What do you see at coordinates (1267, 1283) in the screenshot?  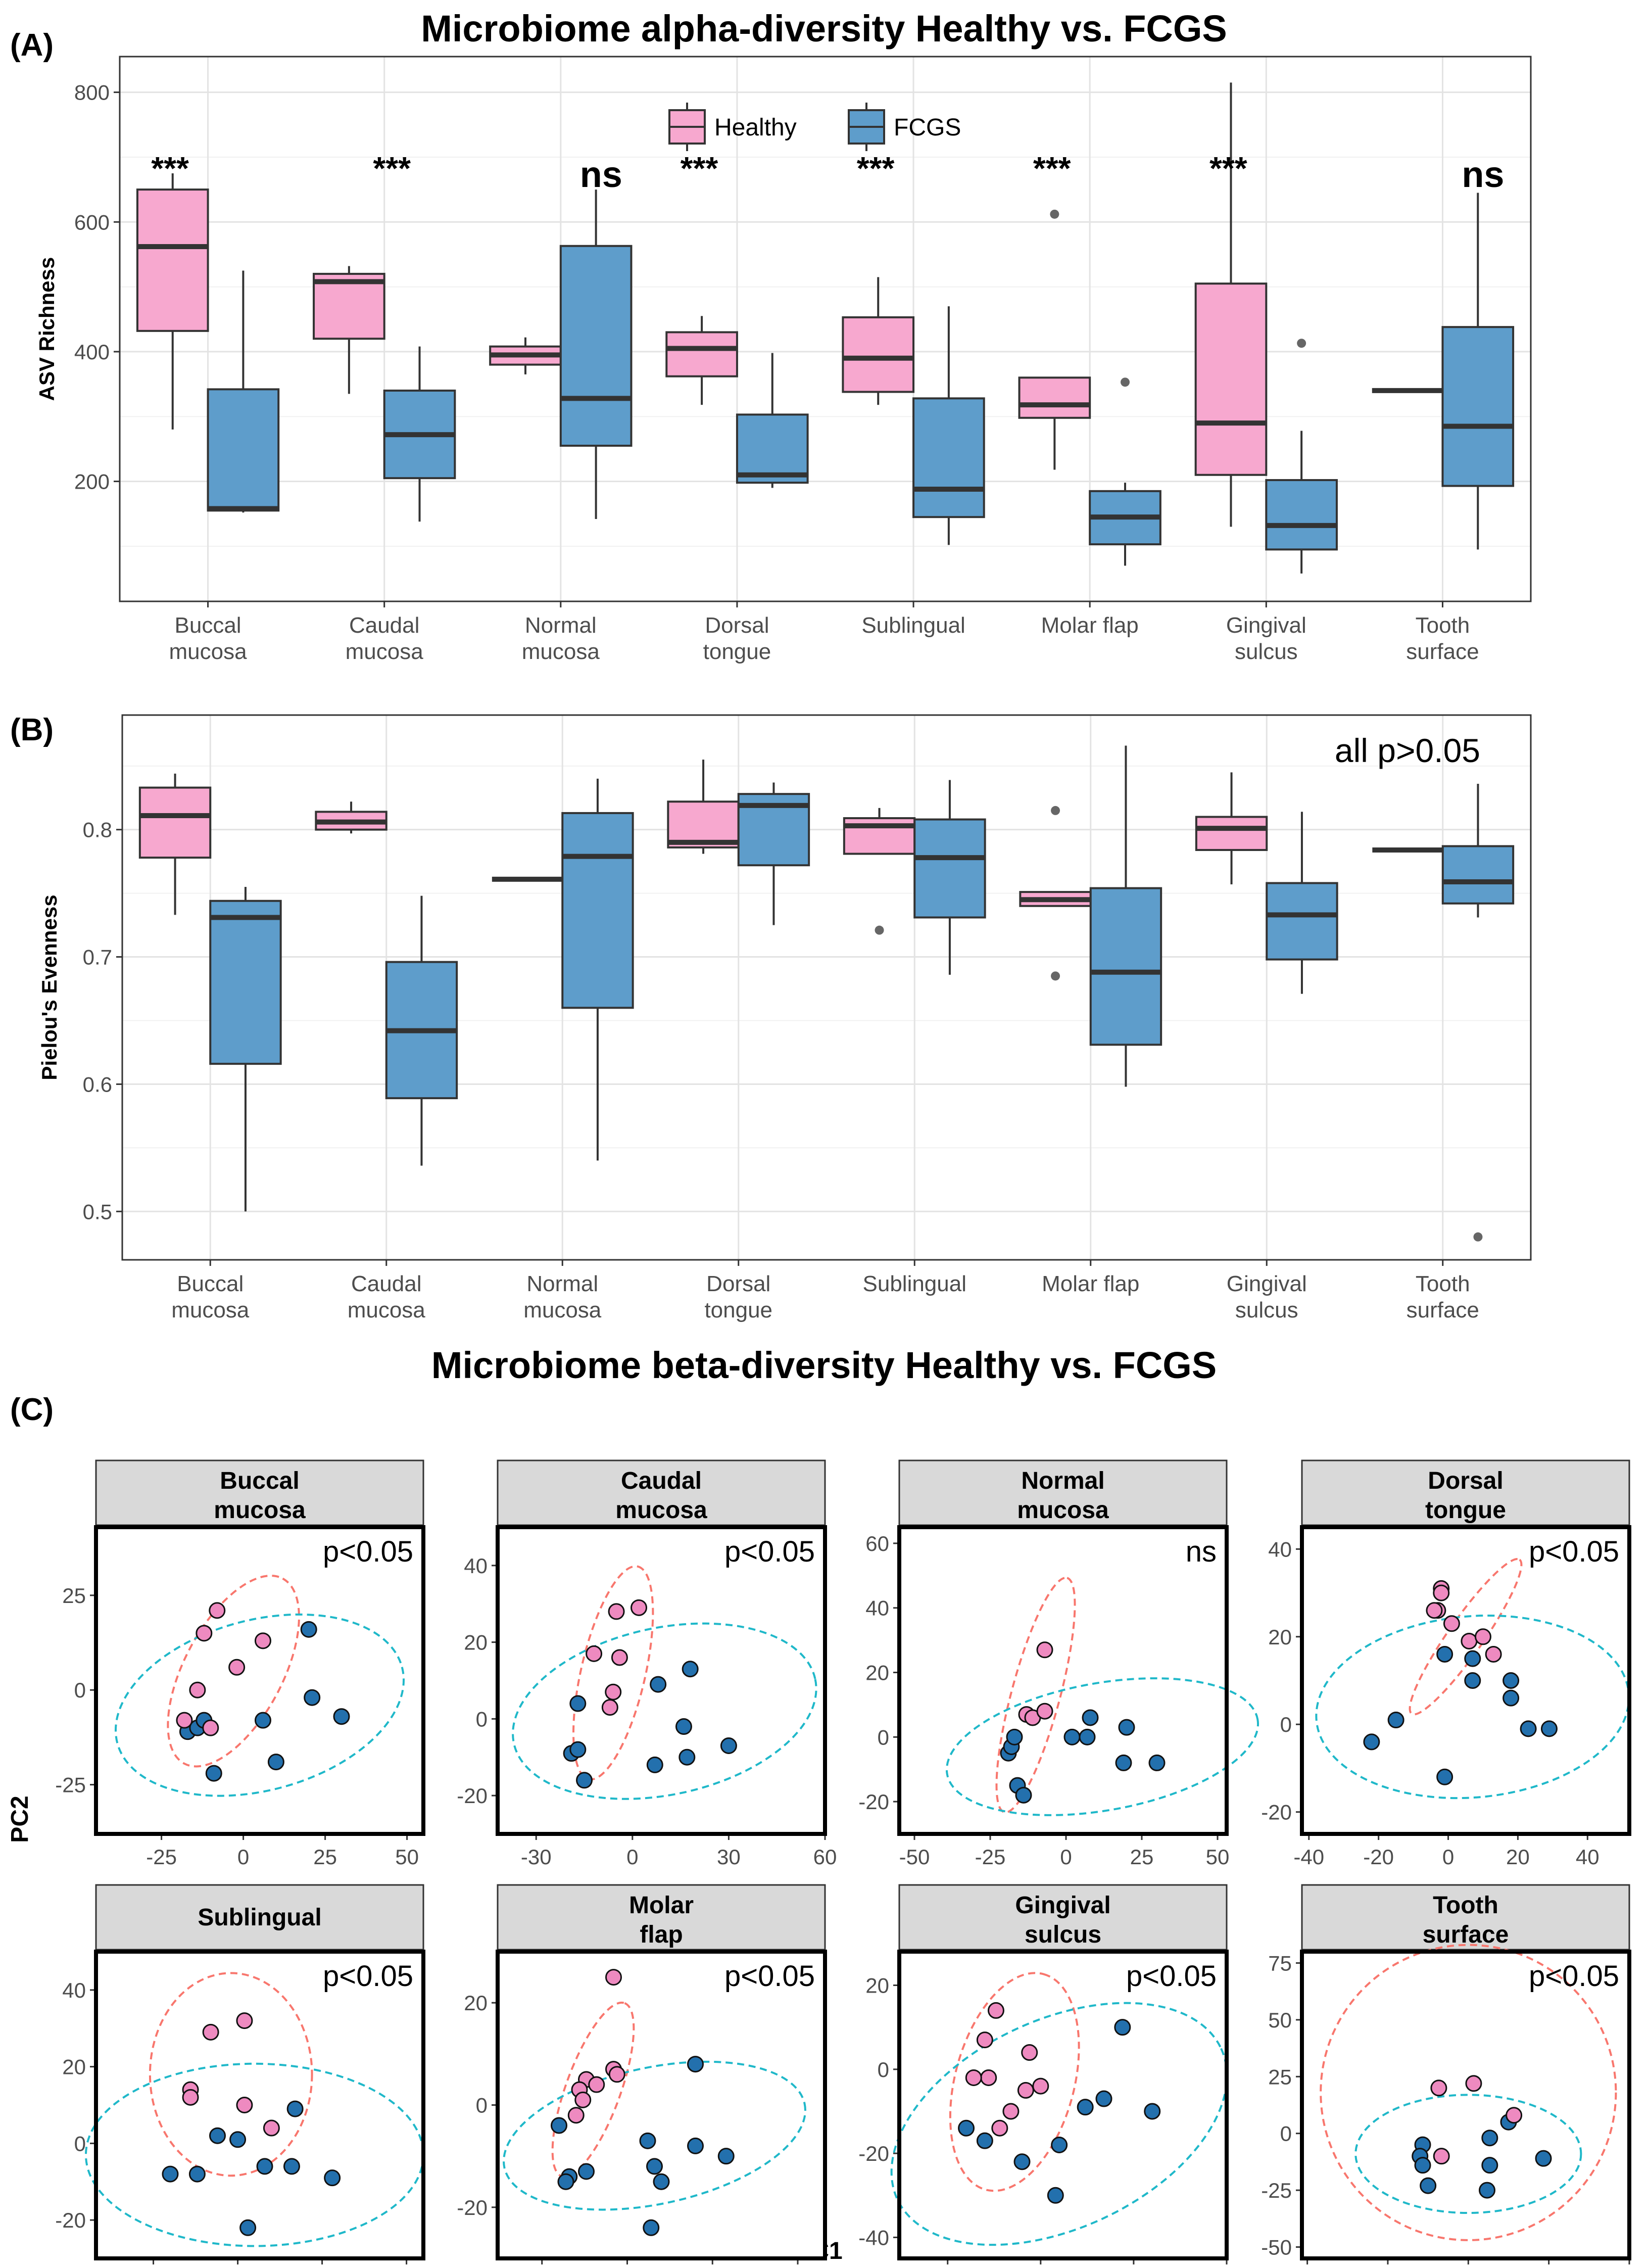 I see `evenness-x-label-gingival-sulcus-line1: Gingival` at bounding box center [1267, 1283].